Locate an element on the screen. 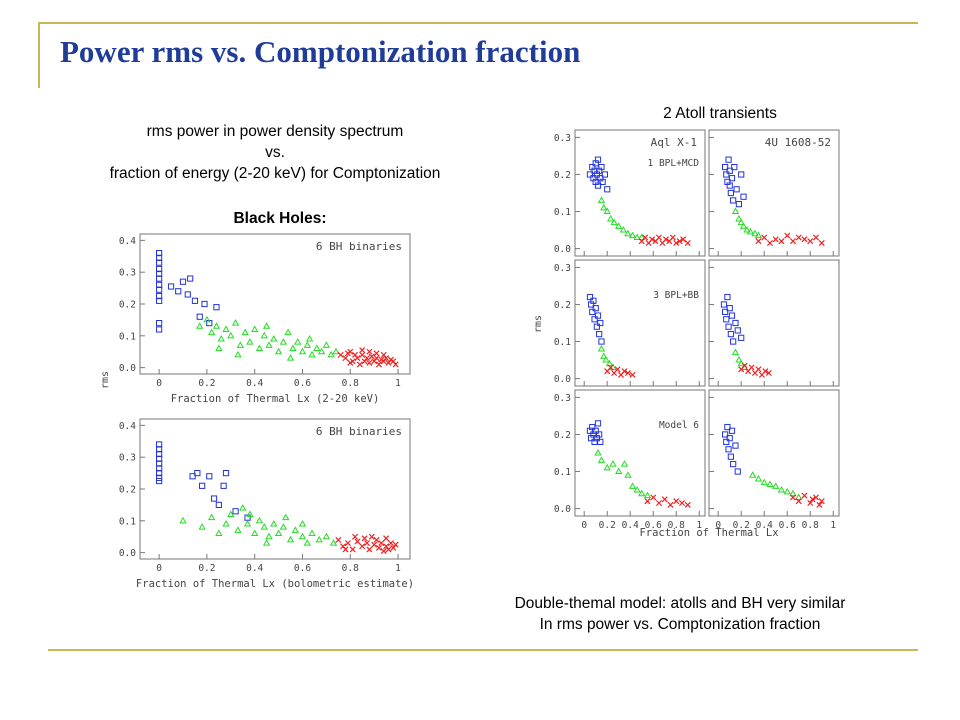 This screenshot has height=720, width=960. panel-sublabel: Model 6 is located at coordinates (679, 425).